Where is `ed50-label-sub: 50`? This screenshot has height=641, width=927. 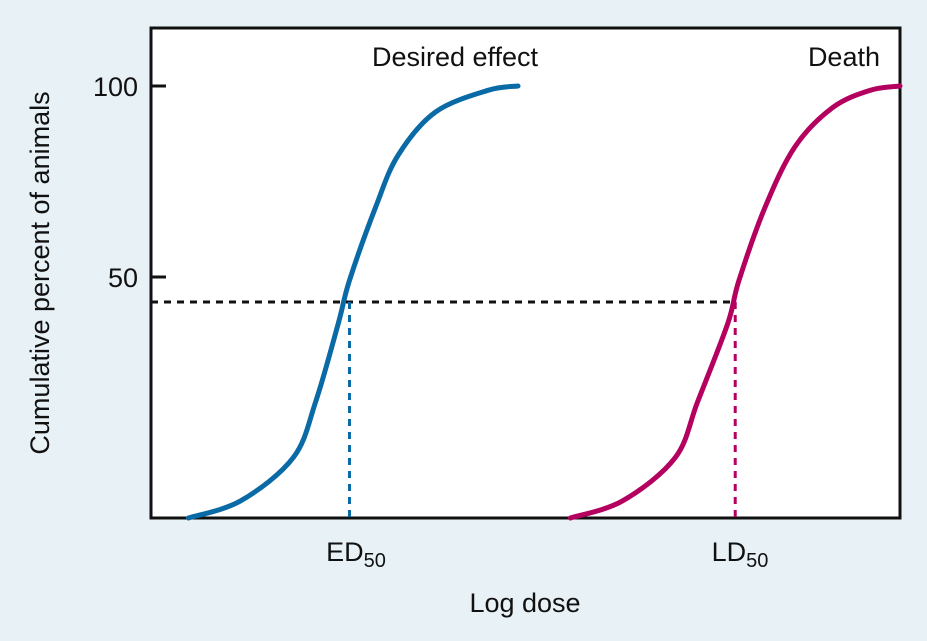 ed50-label-sub: 50 is located at coordinates (375, 561).